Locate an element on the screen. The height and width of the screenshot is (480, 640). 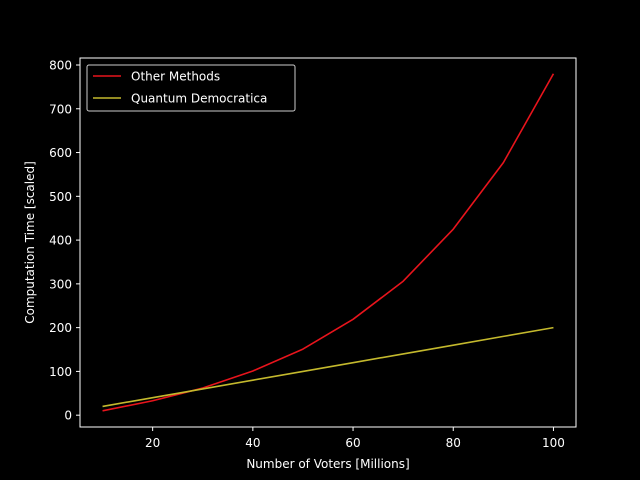
y-tick-label: 800 is located at coordinates (60, 66).